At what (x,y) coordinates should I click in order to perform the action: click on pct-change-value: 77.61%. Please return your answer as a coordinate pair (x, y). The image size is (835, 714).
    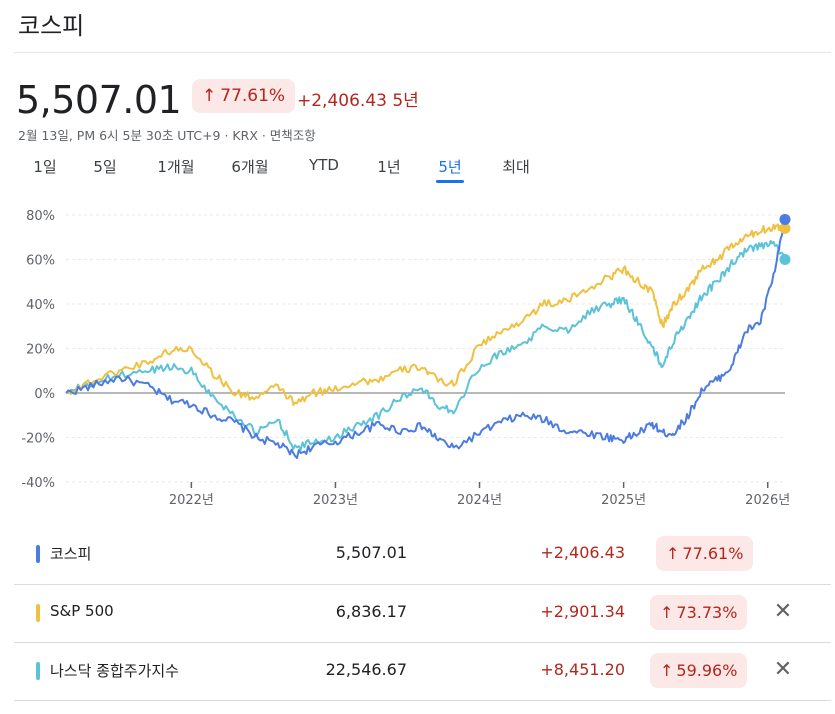
    Looking at the image, I should click on (253, 96).